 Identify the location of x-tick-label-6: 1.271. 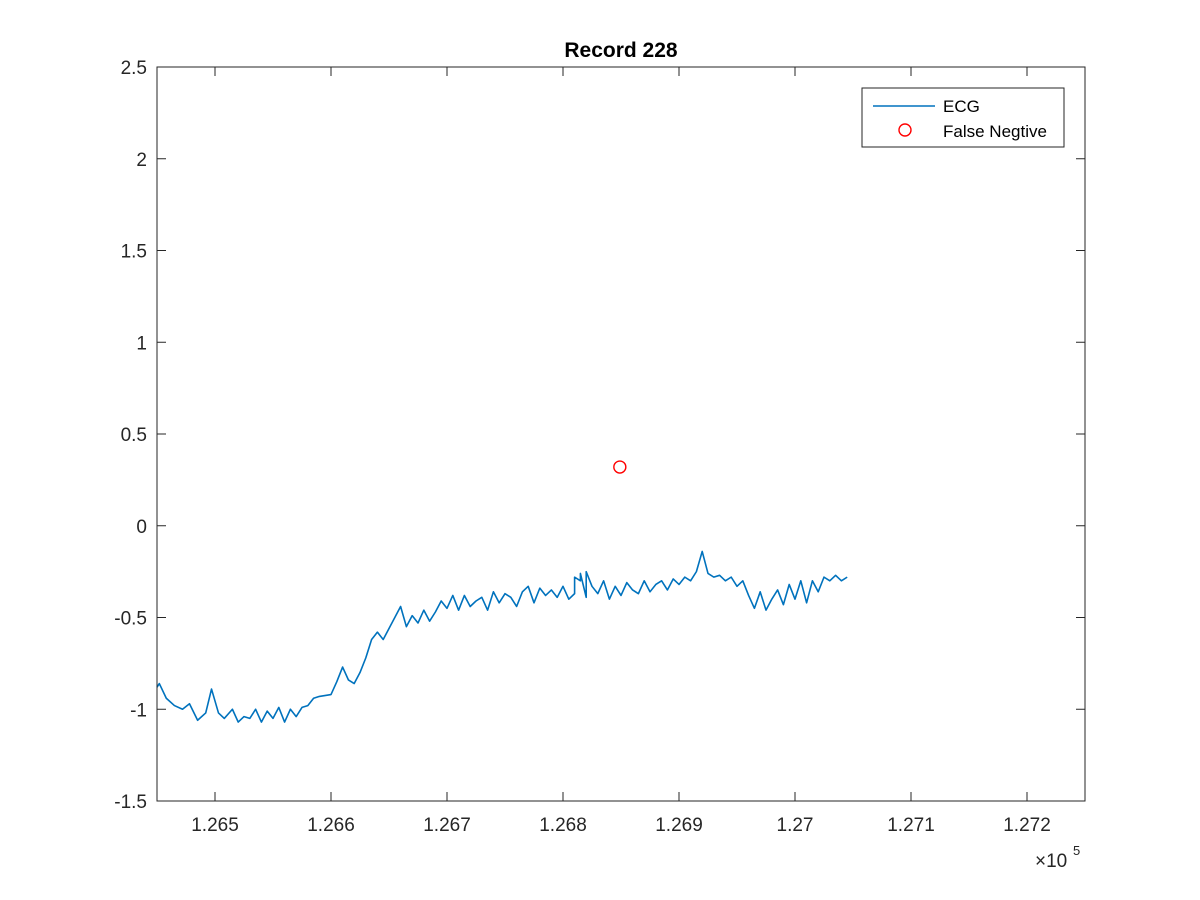
(911, 825).